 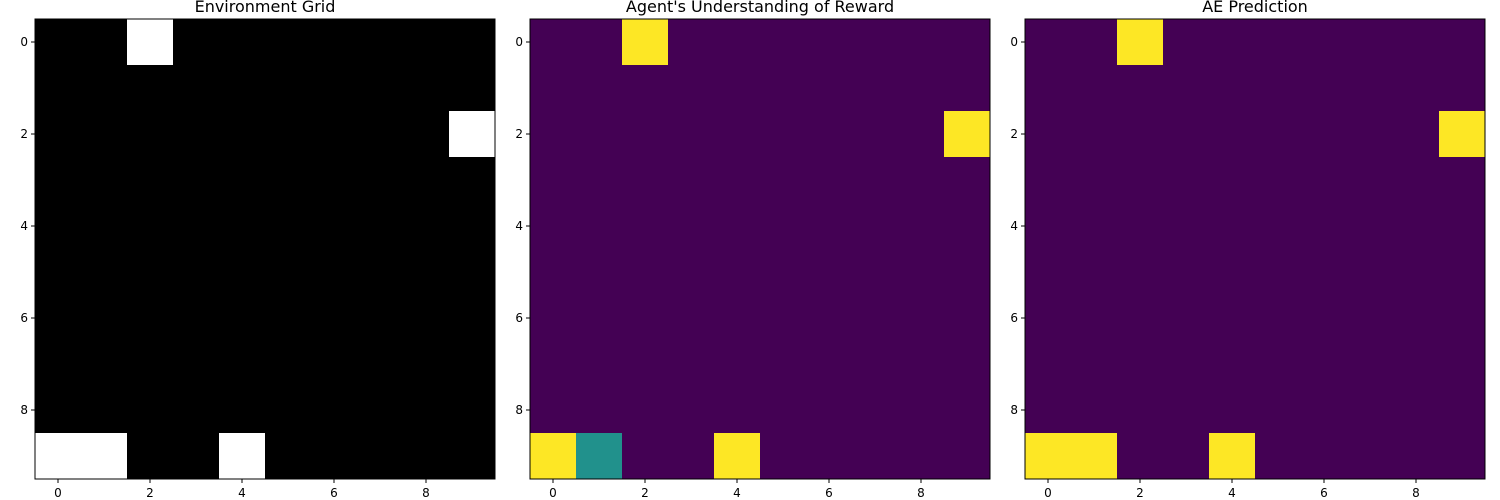 What do you see at coordinates (760, 8) in the screenshot?
I see `panel-title: Agent's Understanding of Reward` at bounding box center [760, 8].